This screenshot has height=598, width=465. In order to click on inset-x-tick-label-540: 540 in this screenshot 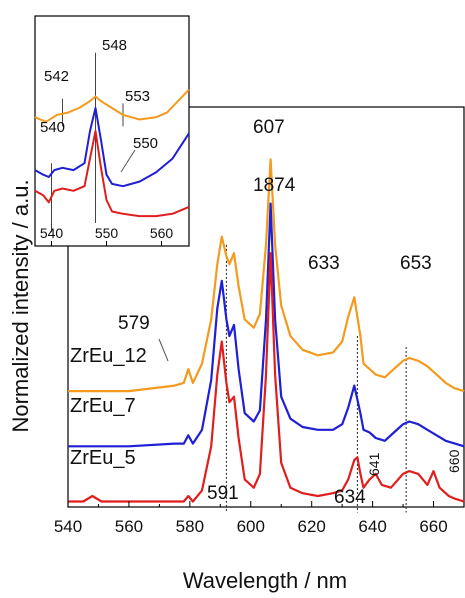, I will do `click(52, 233)`.